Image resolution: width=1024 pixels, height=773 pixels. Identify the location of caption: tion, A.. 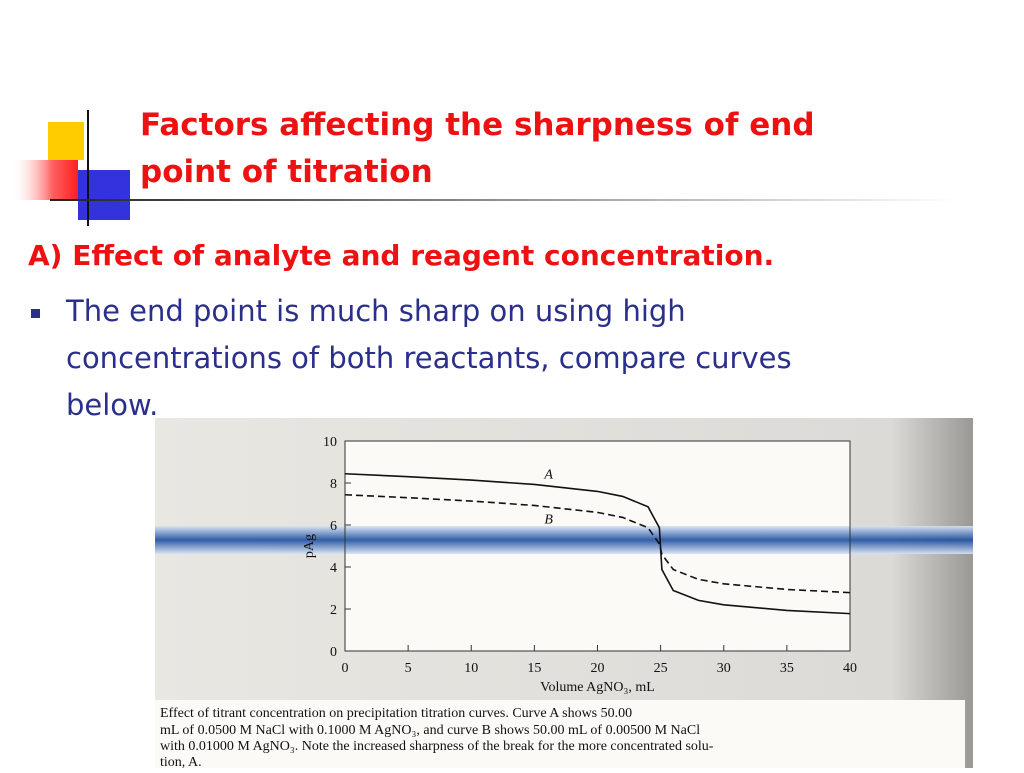
(181, 761).